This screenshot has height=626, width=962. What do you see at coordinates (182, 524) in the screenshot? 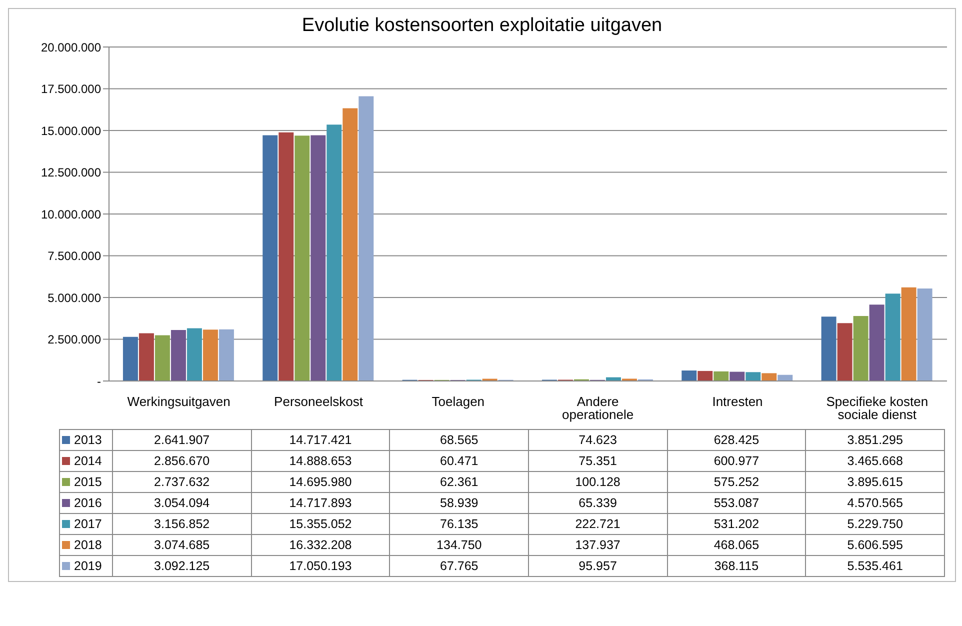
I see `data-label: 3.156.852` at bounding box center [182, 524].